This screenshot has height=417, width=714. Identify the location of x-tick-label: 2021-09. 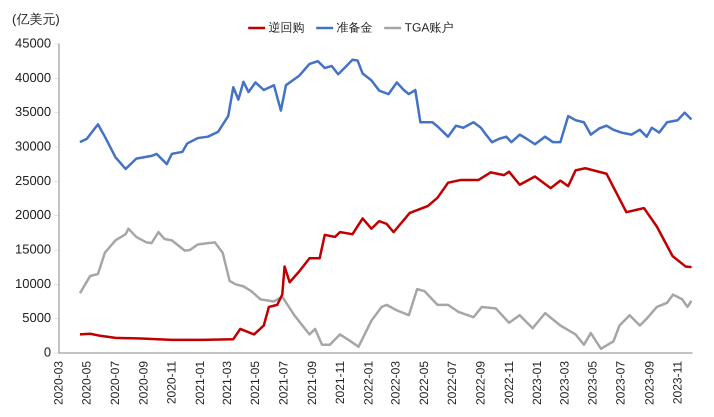
(312, 383).